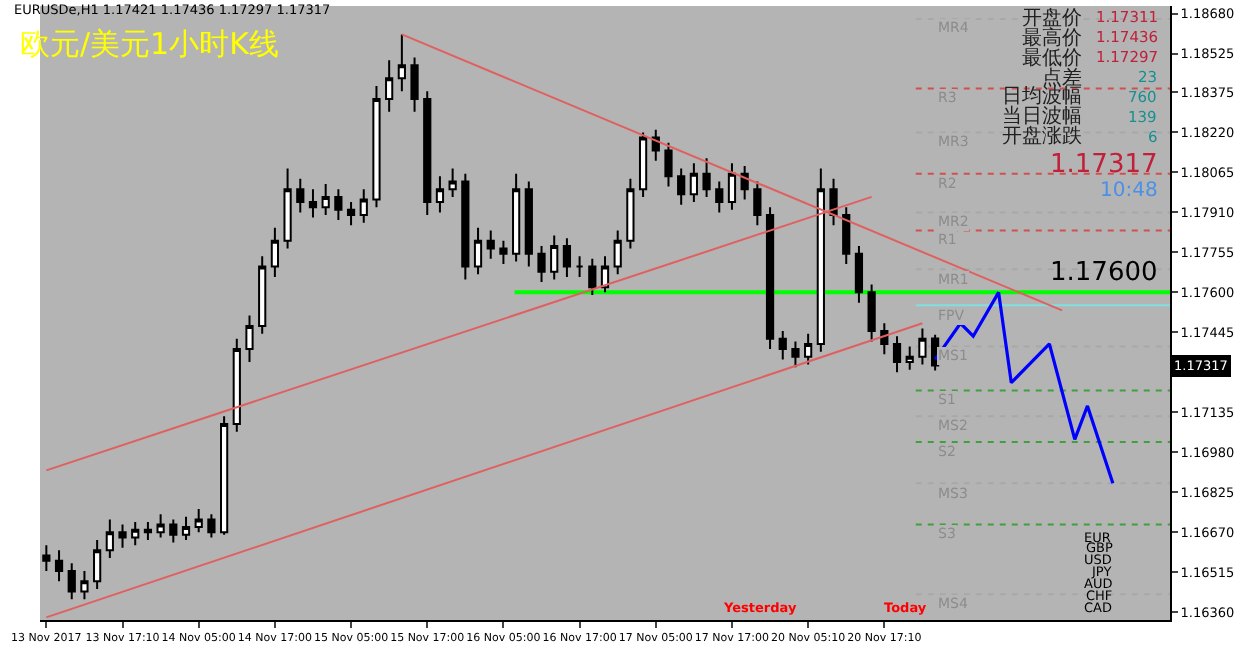 This screenshot has height=652, width=1240. I want to click on annotation: 最低价, so click(1052, 58).